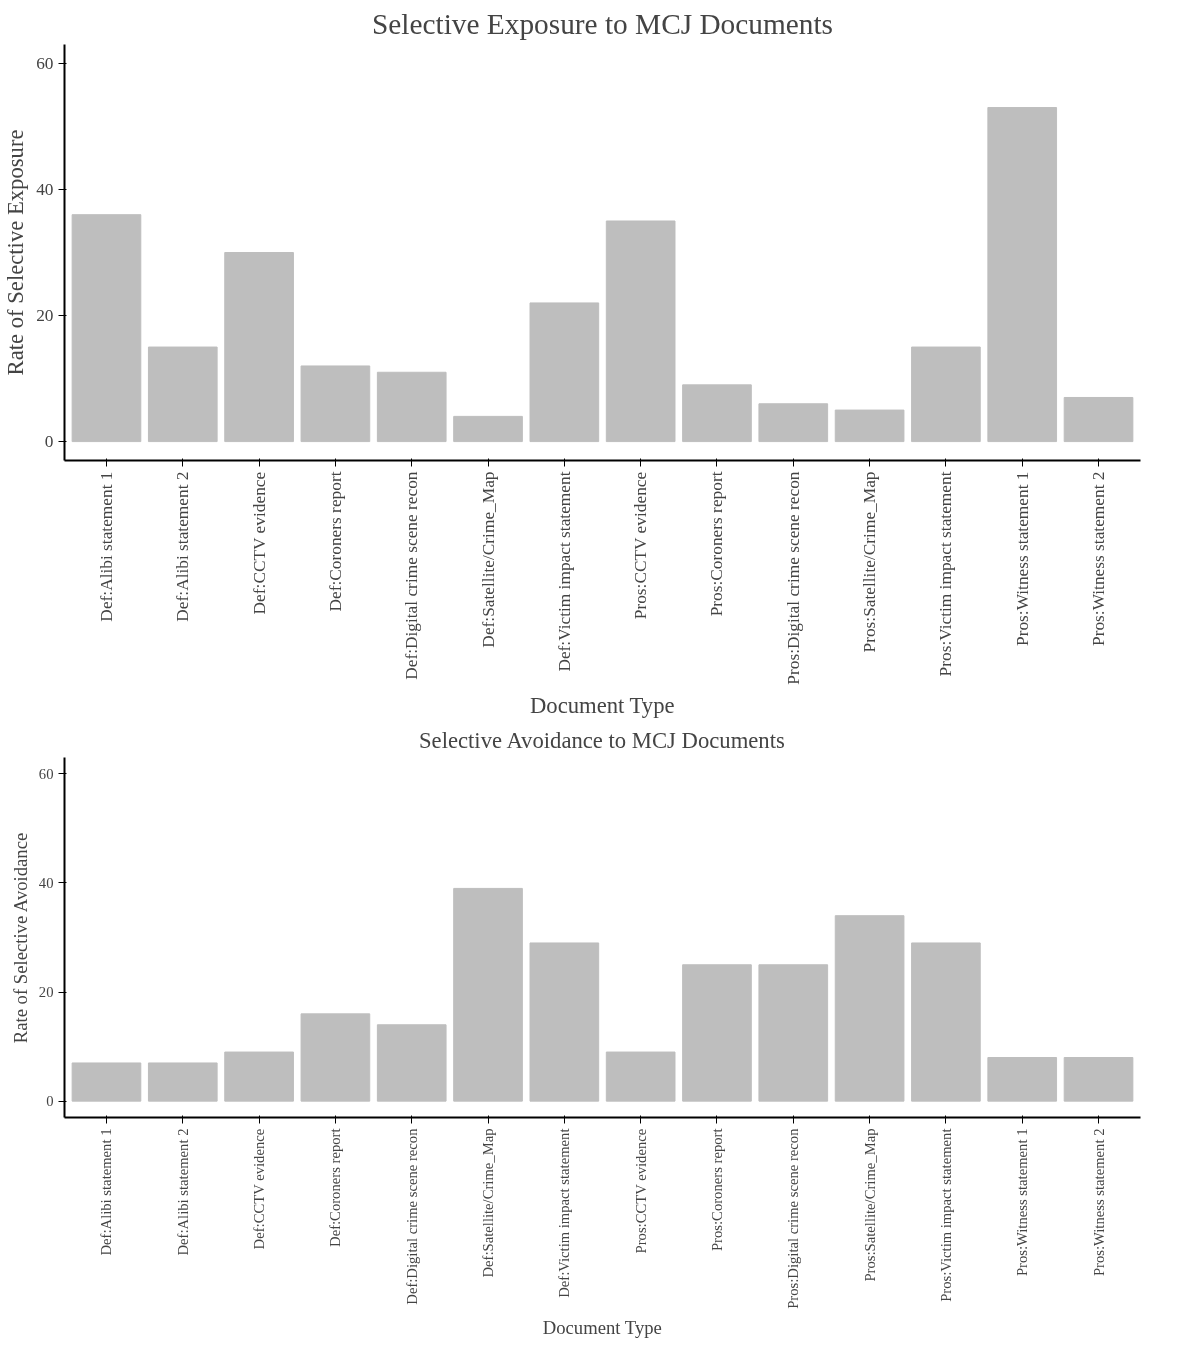 Image resolution: width=1177 pixels, height=1363 pixels. I want to click on chart-title: Selective Exposure to MCJ Documents, so click(602, 23).